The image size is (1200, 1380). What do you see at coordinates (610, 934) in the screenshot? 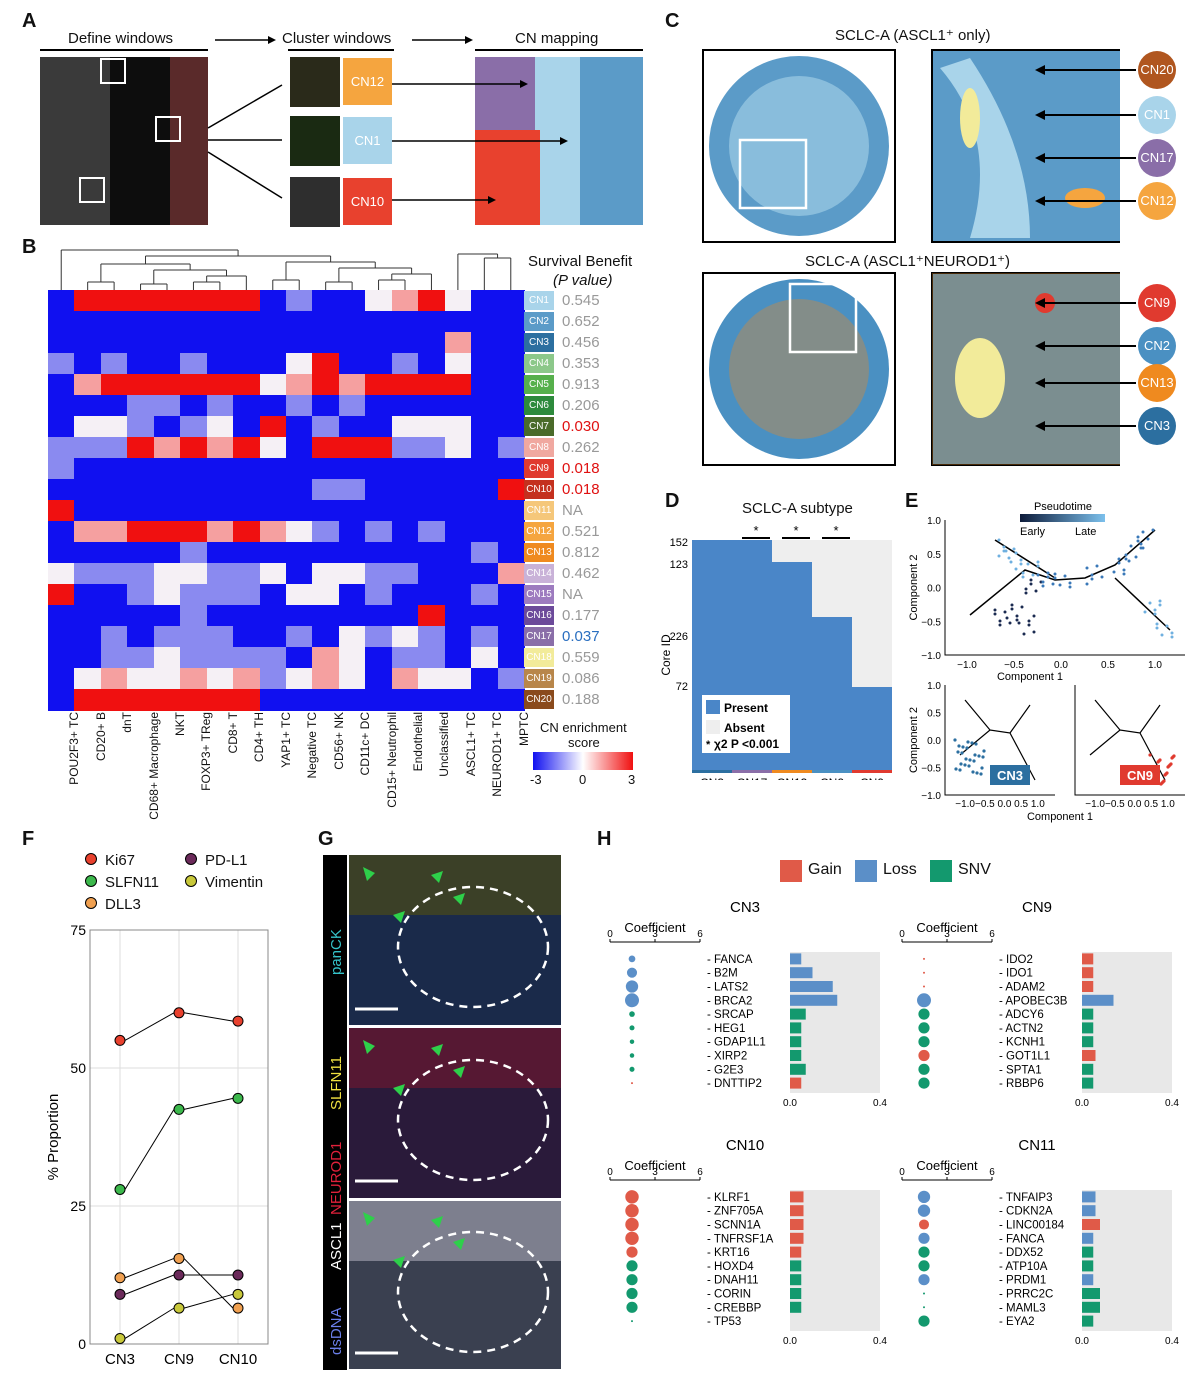
I see `coef-tick: 0` at bounding box center [610, 934].